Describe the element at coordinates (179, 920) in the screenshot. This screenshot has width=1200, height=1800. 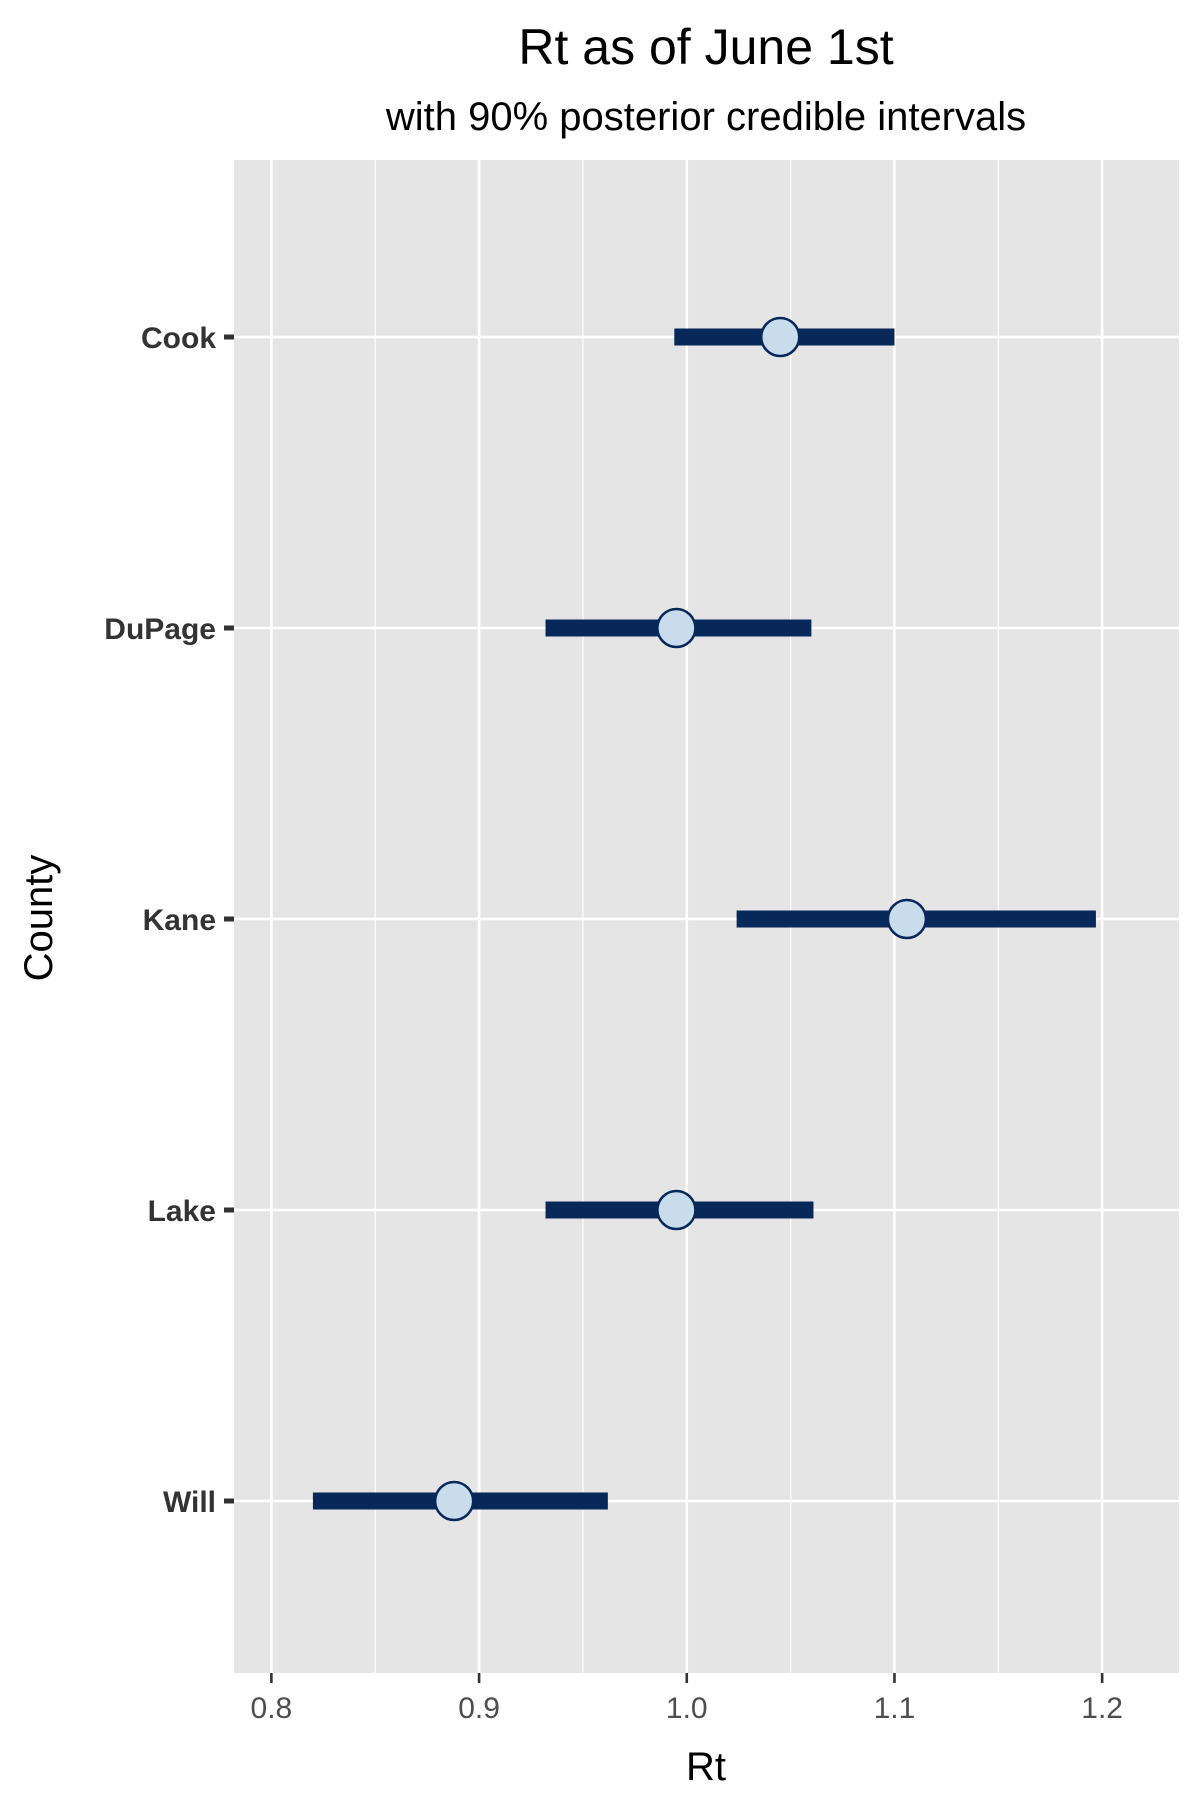
I see `y-tick-label: Kane` at that location.